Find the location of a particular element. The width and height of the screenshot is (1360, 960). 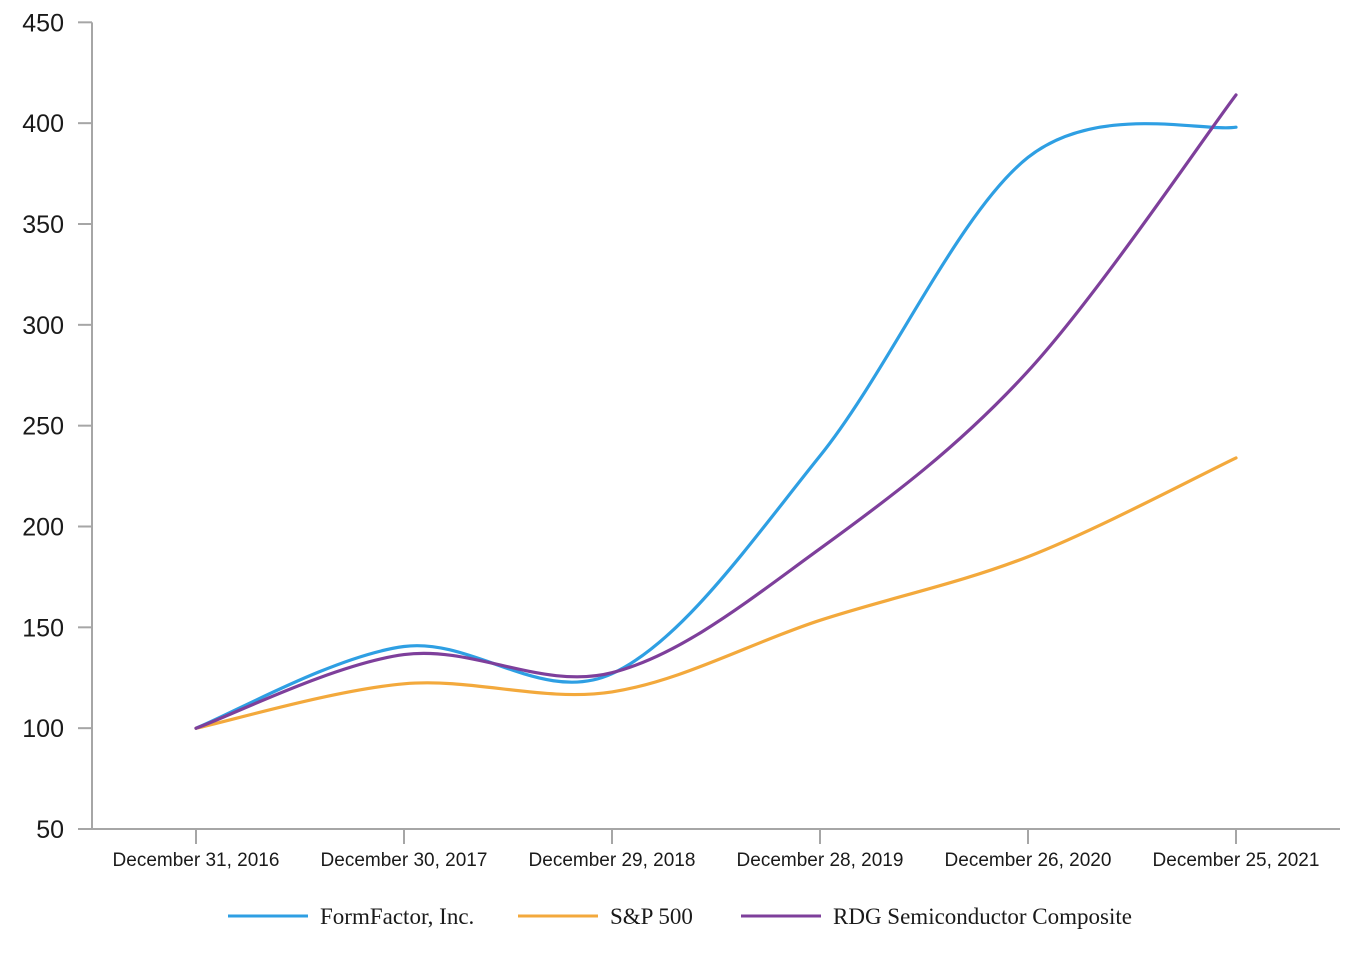

legend-item-1: S&P 500 is located at coordinates (605, 916).